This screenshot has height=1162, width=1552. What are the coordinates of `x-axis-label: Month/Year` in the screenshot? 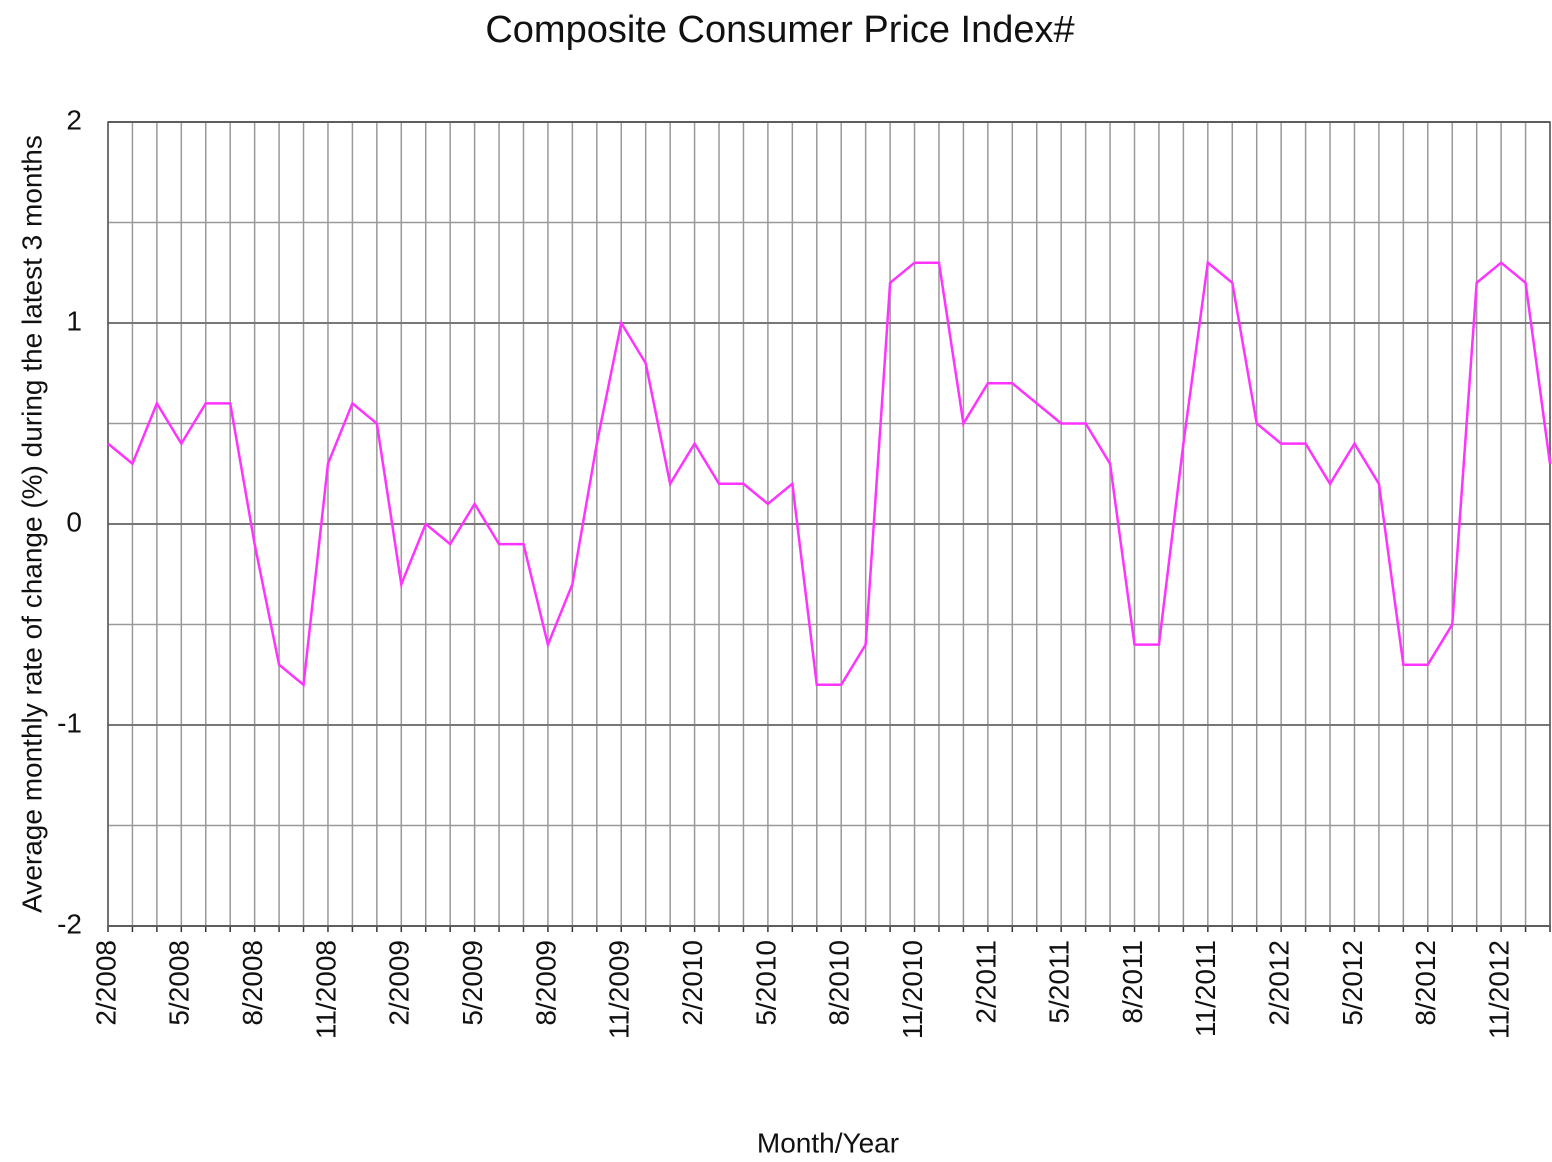 It's located at (828, 1142).